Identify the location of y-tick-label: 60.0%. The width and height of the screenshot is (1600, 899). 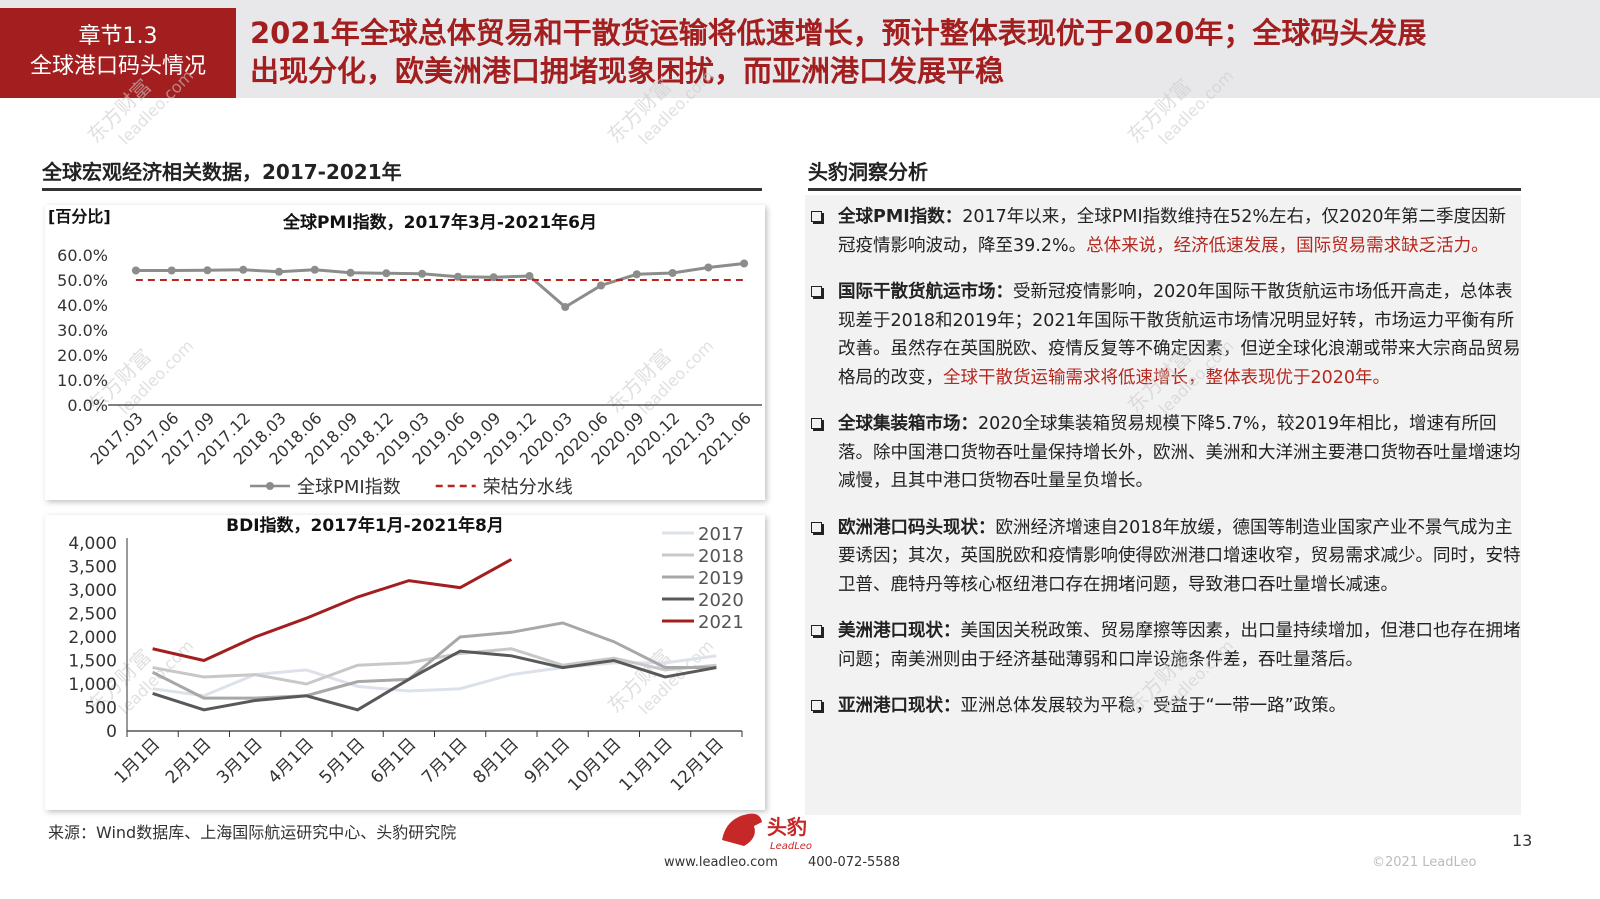
(82, 255).